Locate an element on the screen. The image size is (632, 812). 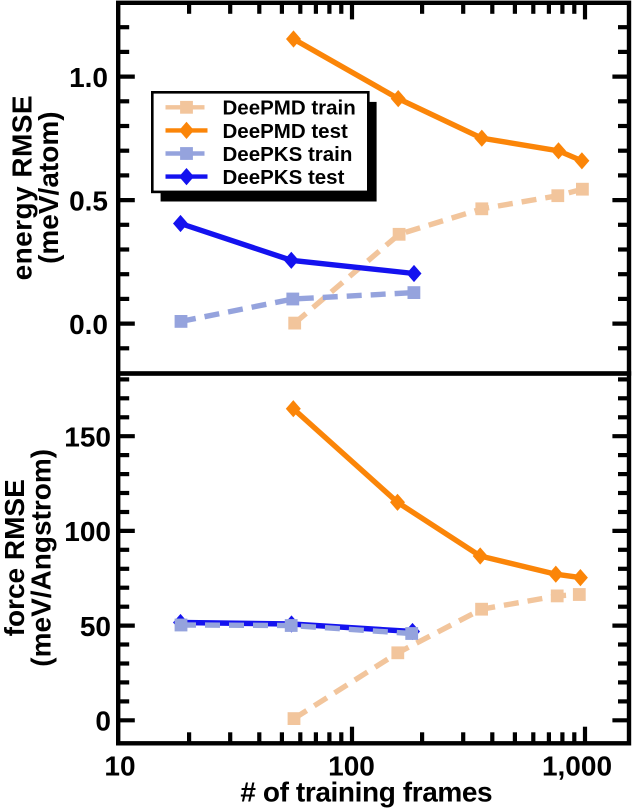
svg-text: 0 is located at coordinates (103, 721).